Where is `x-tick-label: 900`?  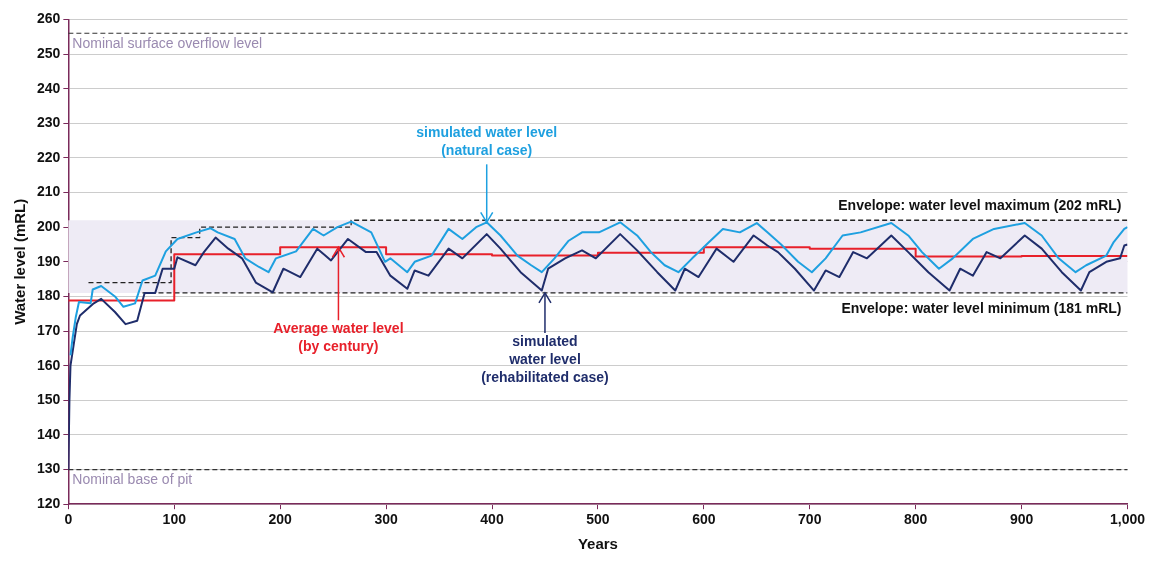 x-tick-label: 900 is located at coordinates (1021, 519).